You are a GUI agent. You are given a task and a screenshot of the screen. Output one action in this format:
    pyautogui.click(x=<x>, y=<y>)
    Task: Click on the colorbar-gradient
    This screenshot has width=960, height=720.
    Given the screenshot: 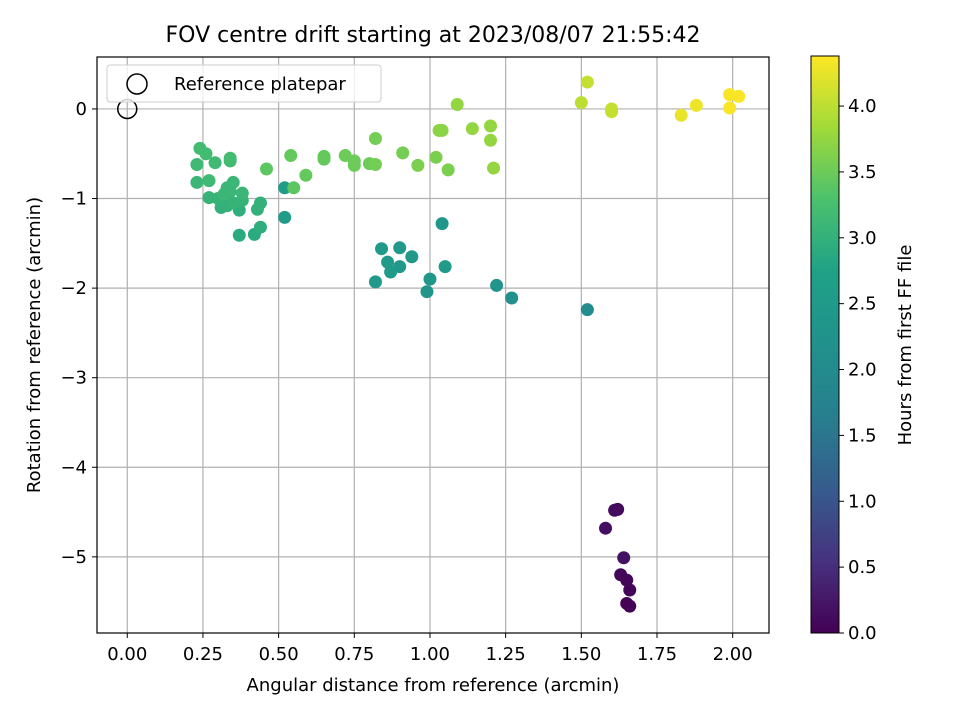 What is the action you would take?
    pyautogui.click(x=825, y=344)
    